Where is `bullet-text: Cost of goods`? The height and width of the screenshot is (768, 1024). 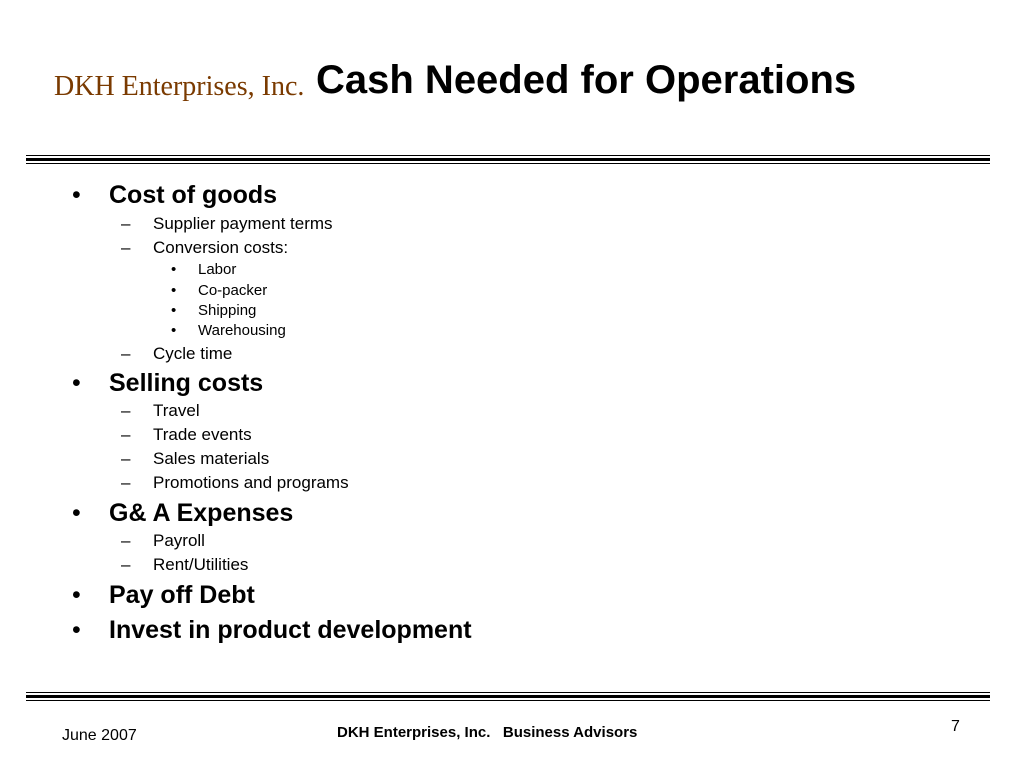 bullet-text: Cost of goods is located at coordinates (193, 195).